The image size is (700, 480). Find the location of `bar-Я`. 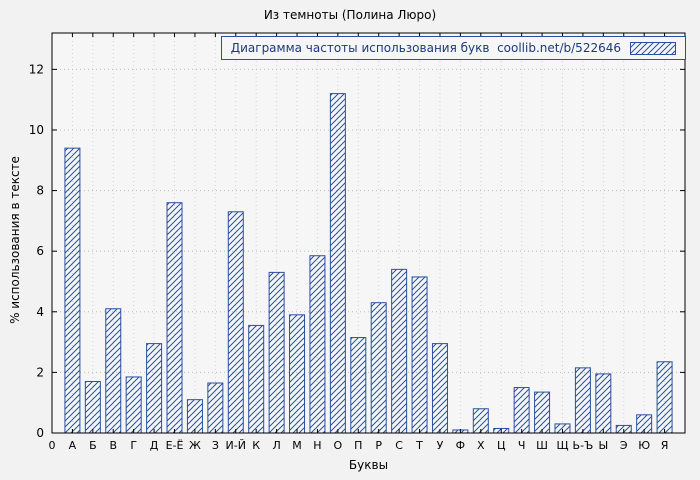

bar-Я is located at coordinates (664, 397).